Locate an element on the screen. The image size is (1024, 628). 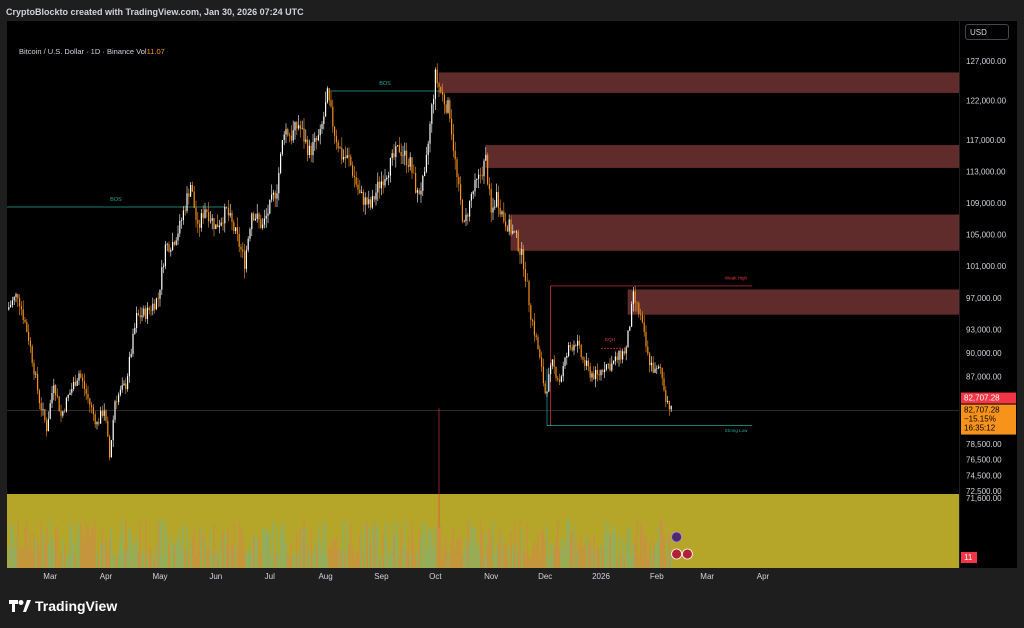
range-label-0: Weak High is located at coordinates (736, 278).